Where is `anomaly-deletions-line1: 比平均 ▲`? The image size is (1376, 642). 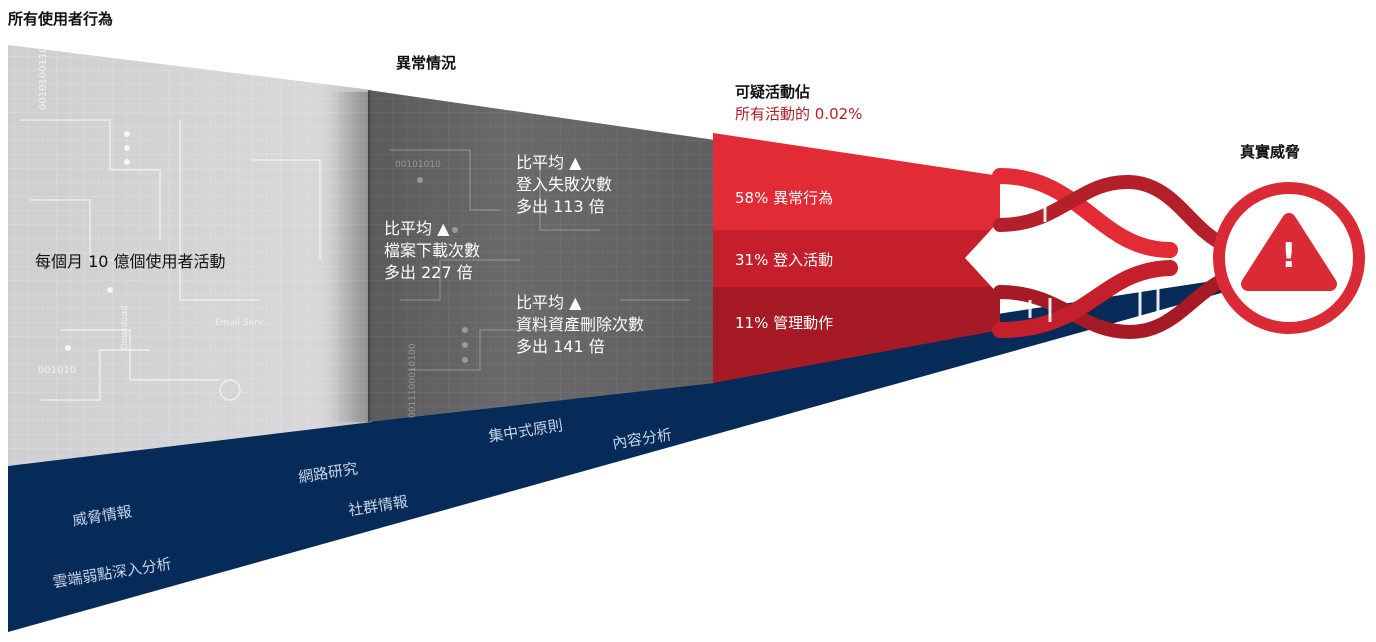
anomaly-deletions-line1: 比平均 ▲ is located at coordinates (549, 302).